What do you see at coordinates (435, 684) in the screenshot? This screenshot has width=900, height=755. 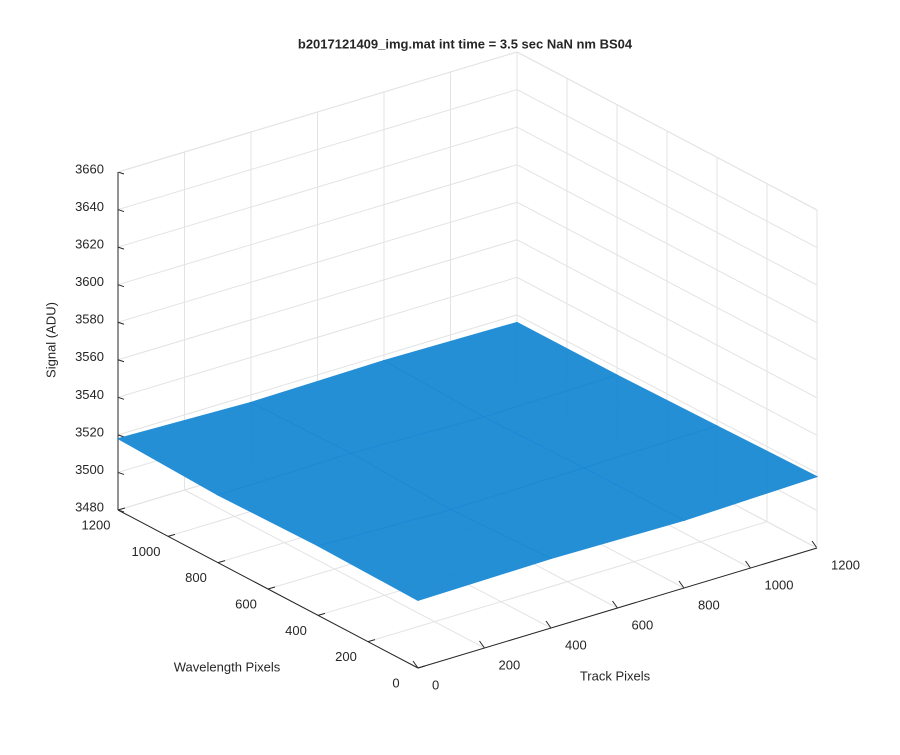 I see `x-tick-label: 0` at bounding box center [435, 684].